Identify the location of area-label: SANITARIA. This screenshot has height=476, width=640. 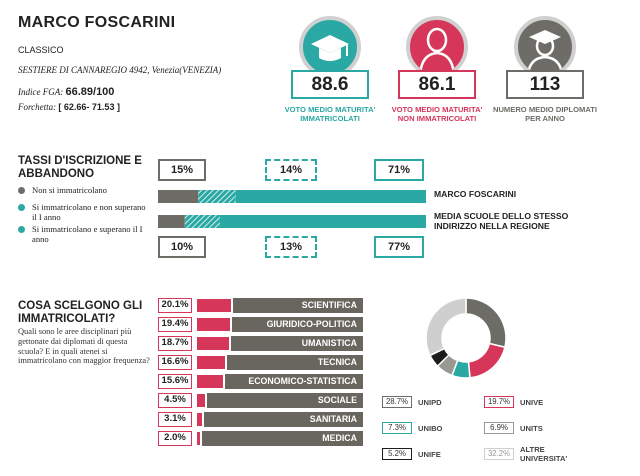
(283, 419).